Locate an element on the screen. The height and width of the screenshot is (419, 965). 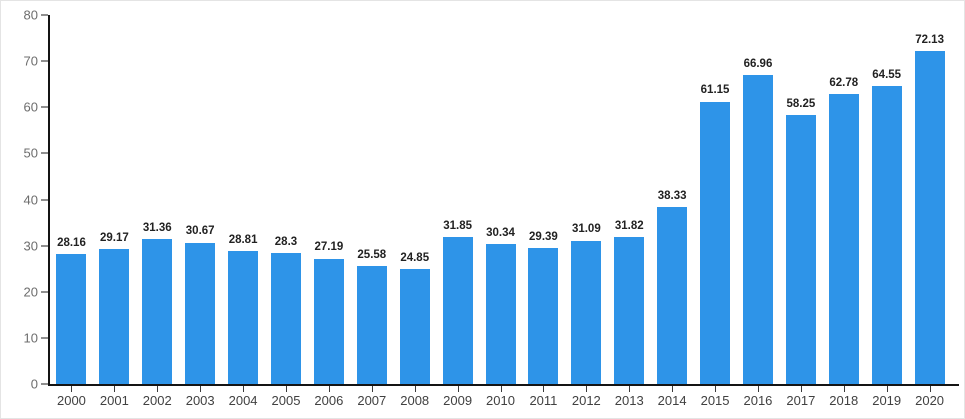
bar-value-label: 28.81 is located at coordinates (243, 239).